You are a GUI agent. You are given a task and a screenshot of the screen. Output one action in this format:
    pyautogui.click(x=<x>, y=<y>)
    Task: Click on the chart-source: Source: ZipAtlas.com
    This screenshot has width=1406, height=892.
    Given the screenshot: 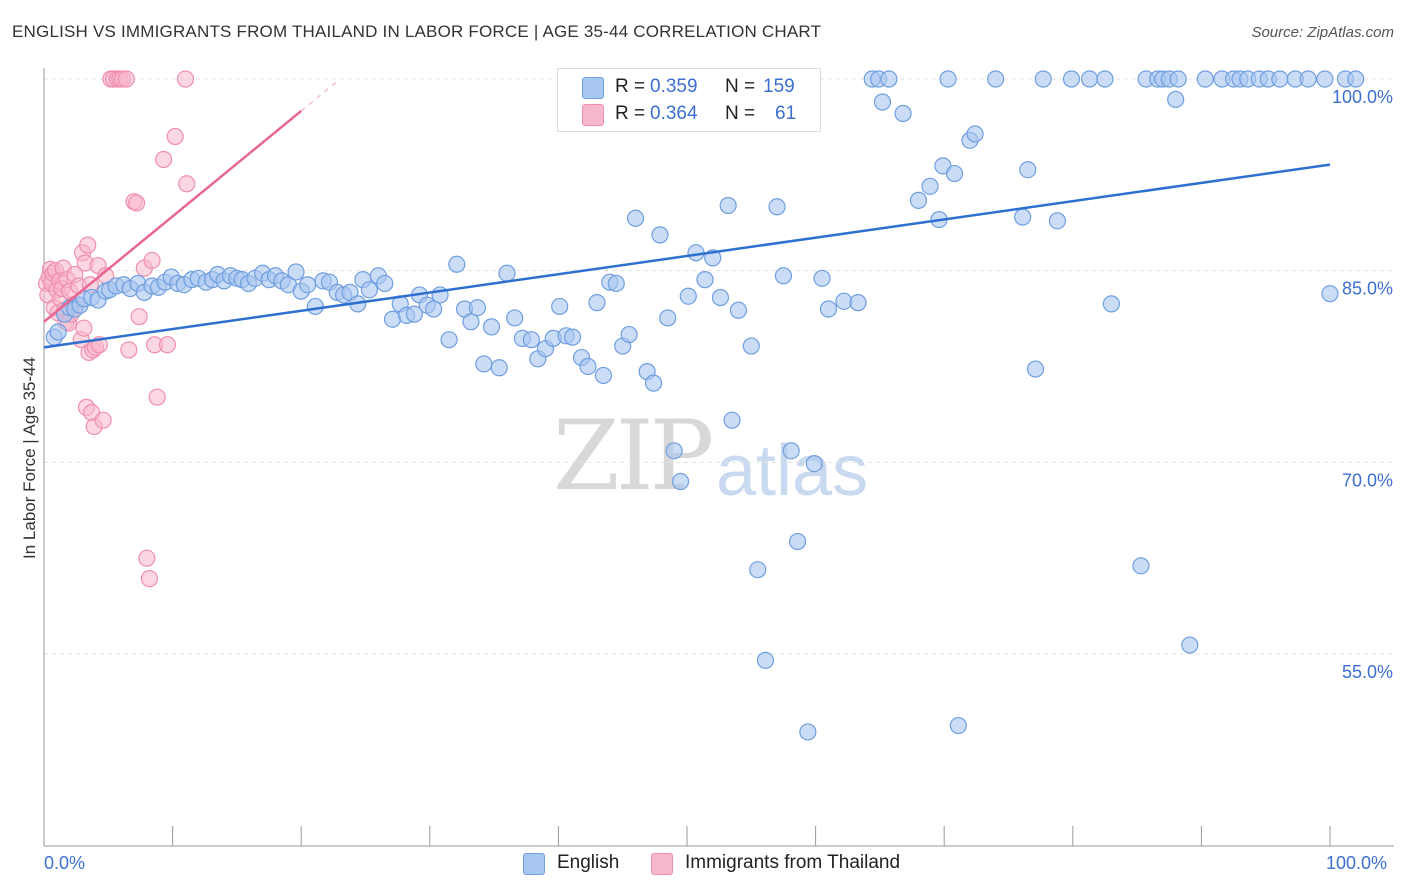 What is the action you would take?
    pyautogui.click(x=1322, y=32)
    